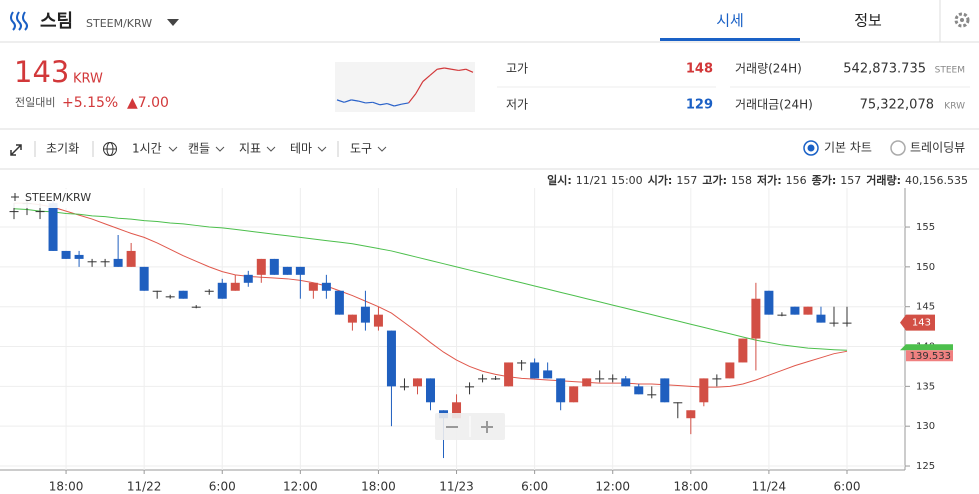  I want to click on radio-dot, so click(811, 148).